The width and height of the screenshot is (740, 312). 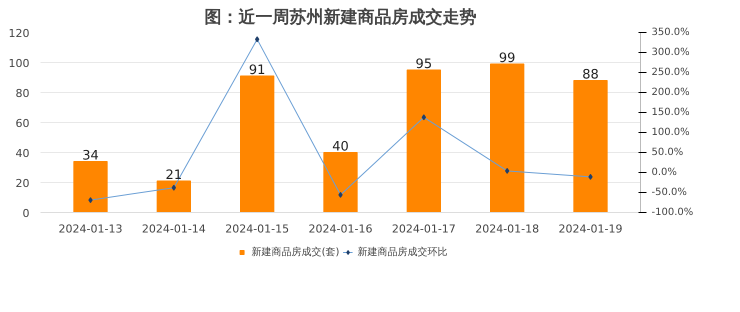 I want to click on x-tick-label: 2024-01-15, so click(x=257, y=229).